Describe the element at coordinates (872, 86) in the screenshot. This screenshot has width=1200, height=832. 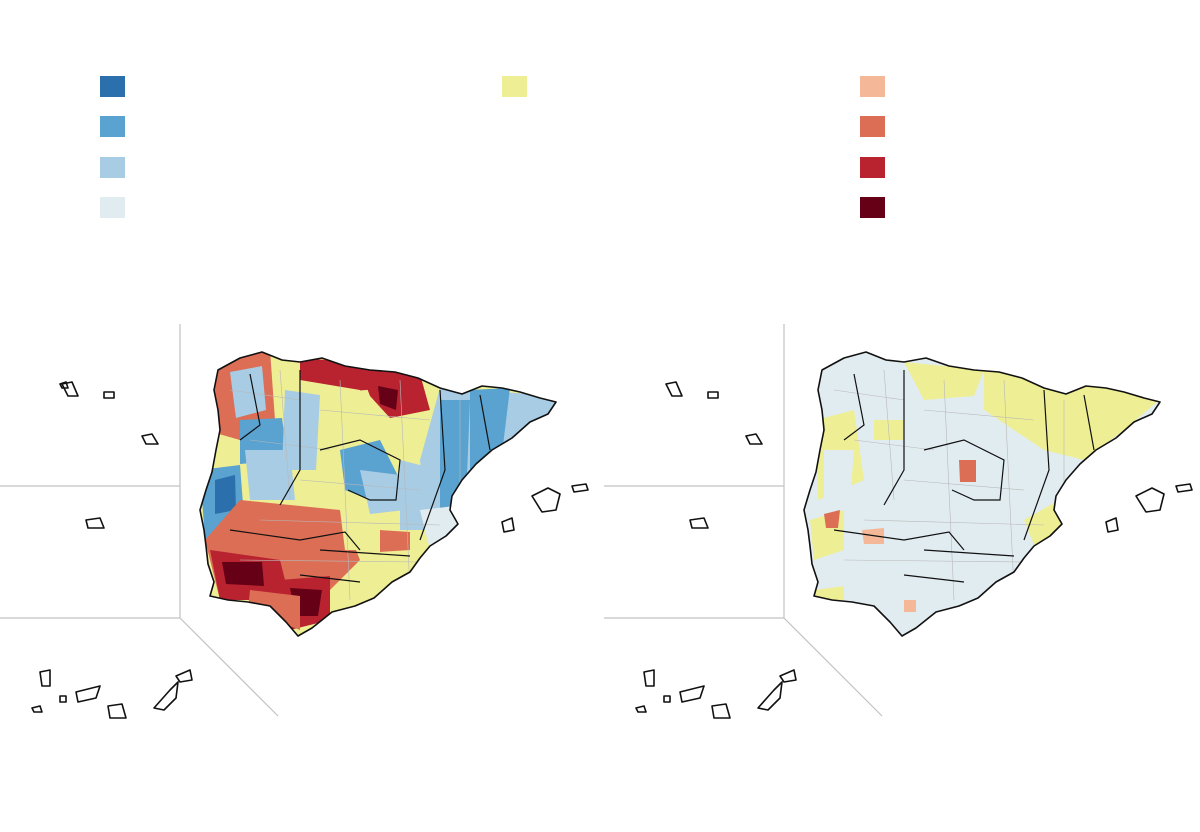
I see `legend-swatch-red-pale` at that location.